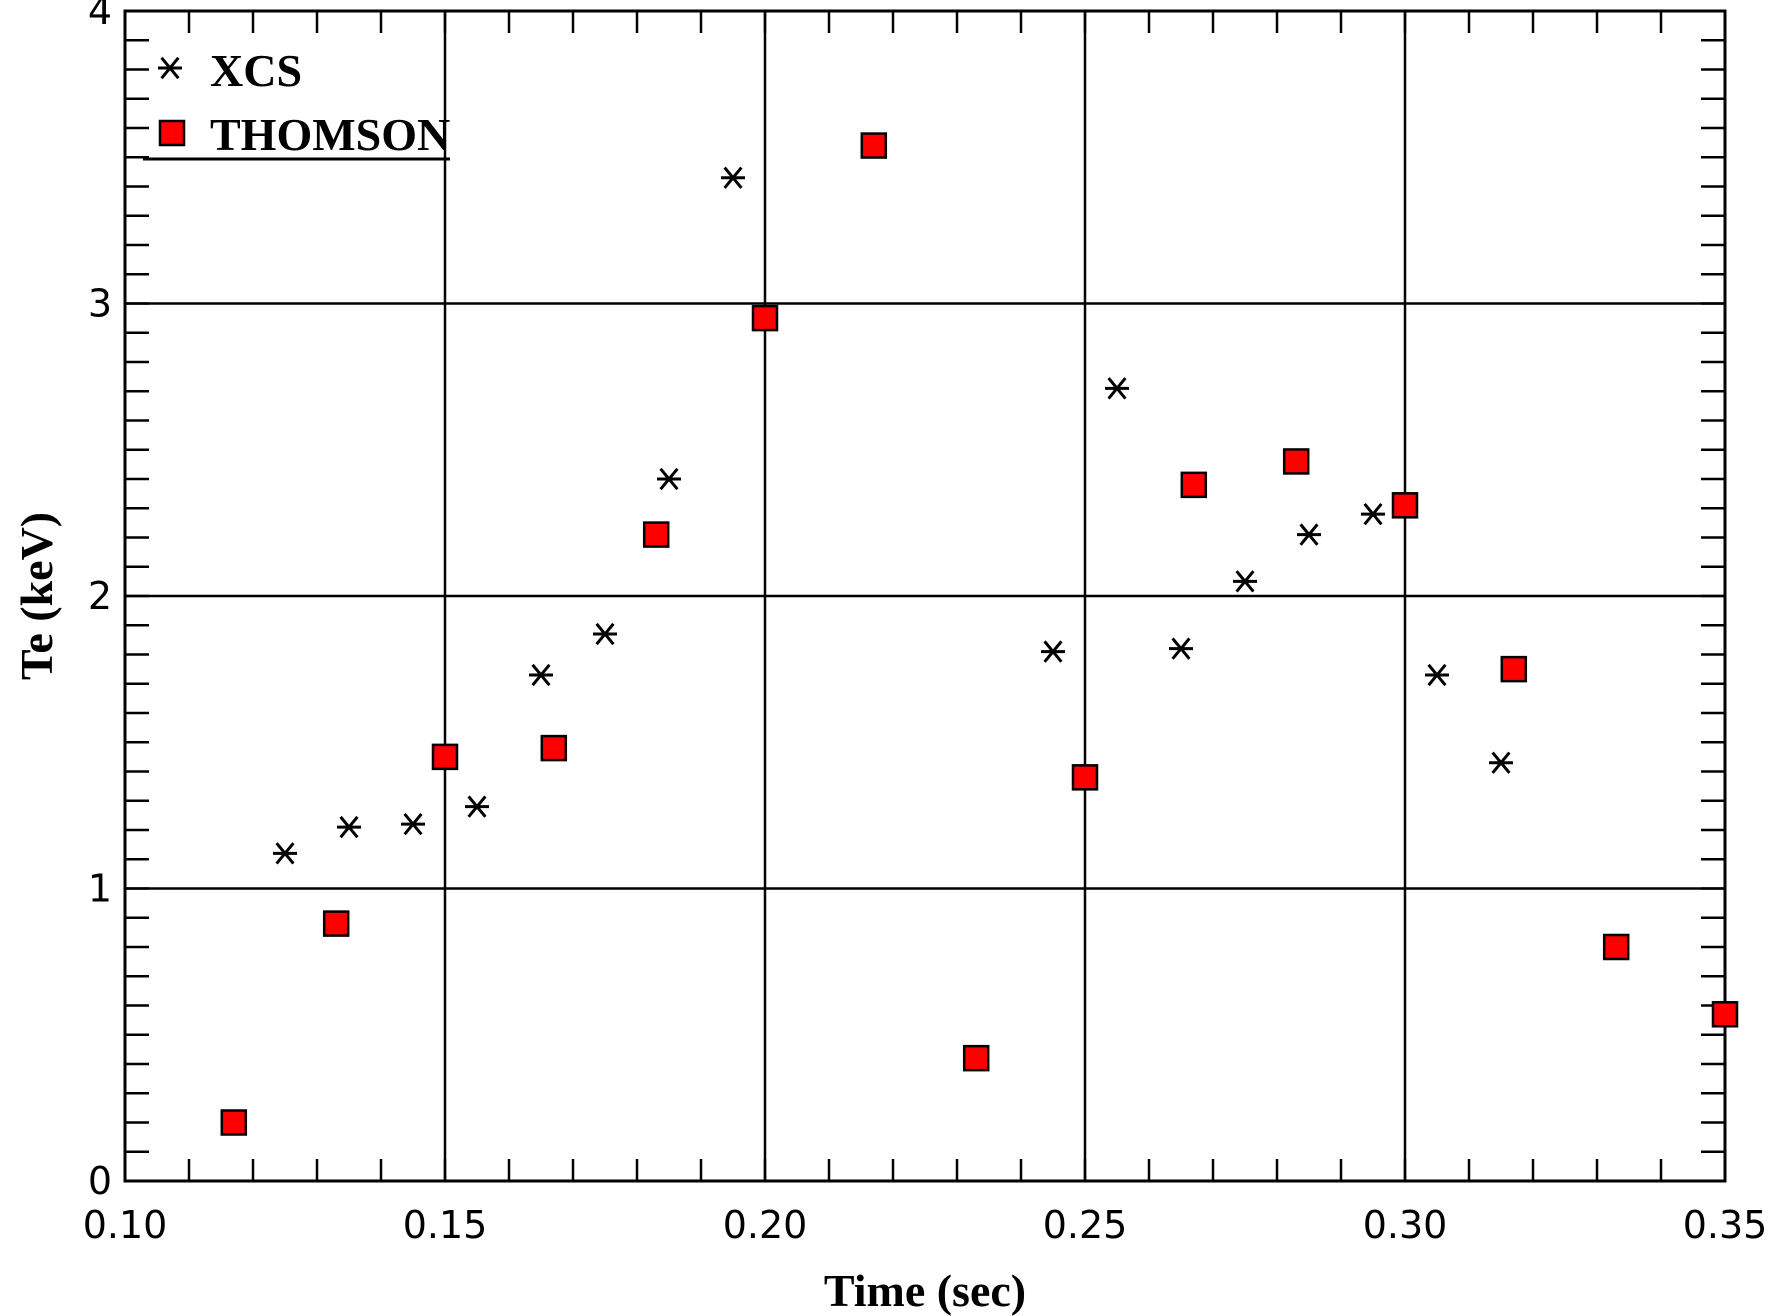 Image resolution: width=1775 pixels, height=1316 pixels. What do you see at coordinates (100, 889) in the screenshot?
I see `y-tick-label: 1` at bounding box center [100, 889].